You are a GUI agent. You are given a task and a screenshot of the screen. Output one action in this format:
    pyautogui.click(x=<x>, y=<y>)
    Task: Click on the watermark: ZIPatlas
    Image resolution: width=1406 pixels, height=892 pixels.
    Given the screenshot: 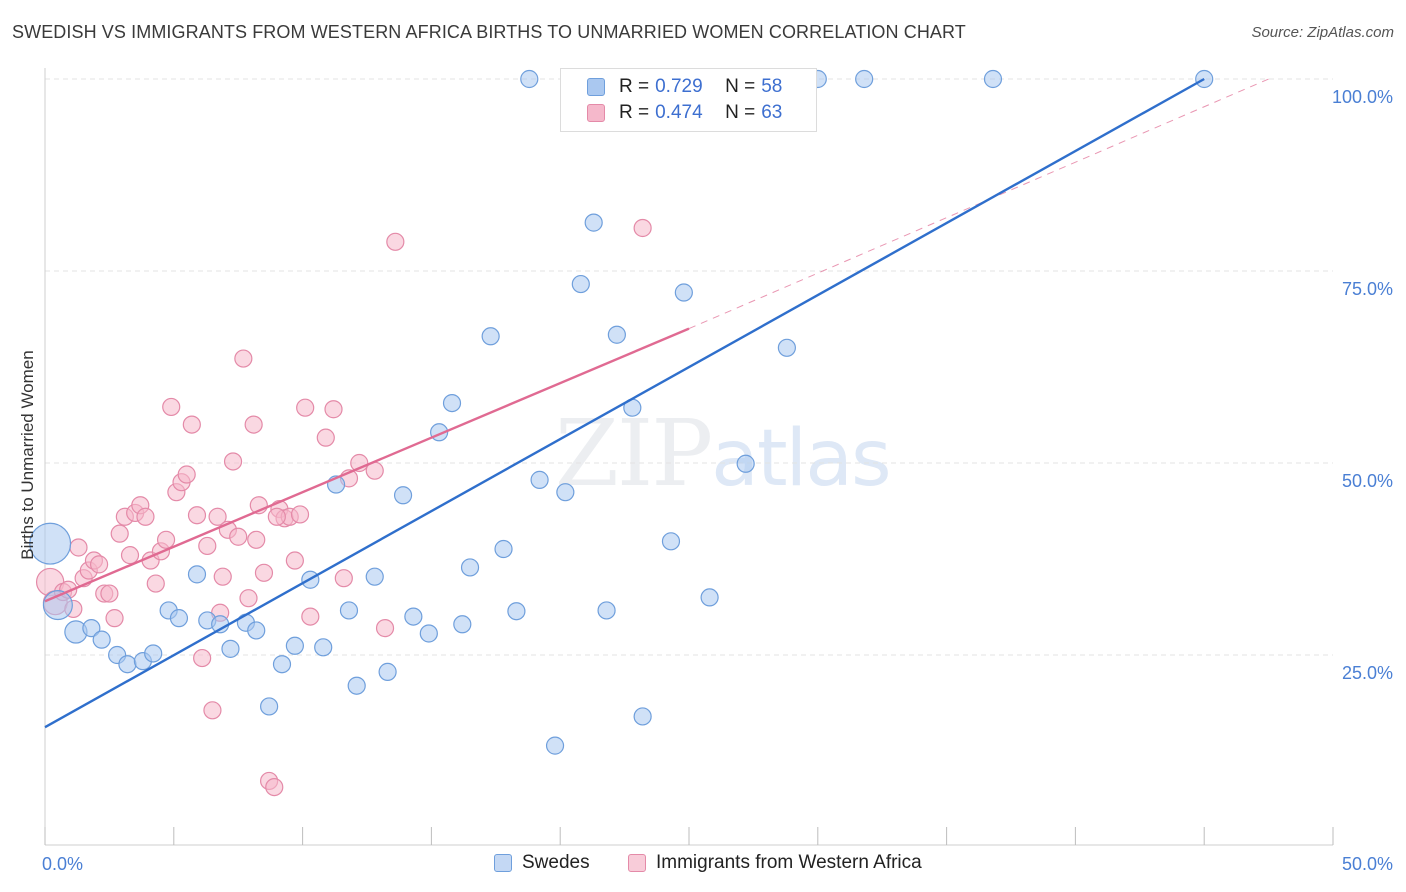 What is the action you would take?
    pyautogui.click(x=723, y=453)
    